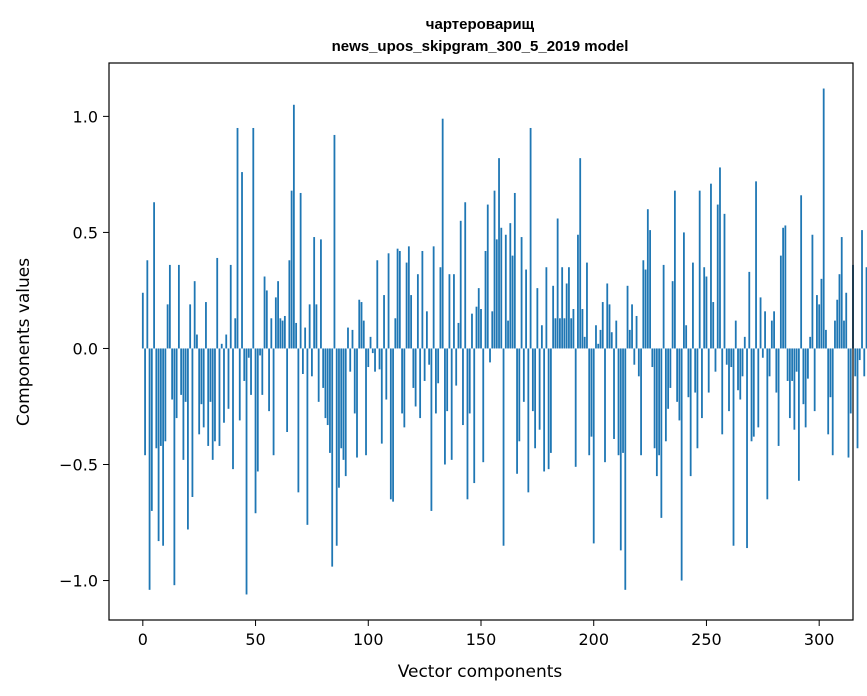 The image size is (867, 696). I want to click on x-tick-label: 100, so click(368, 639).